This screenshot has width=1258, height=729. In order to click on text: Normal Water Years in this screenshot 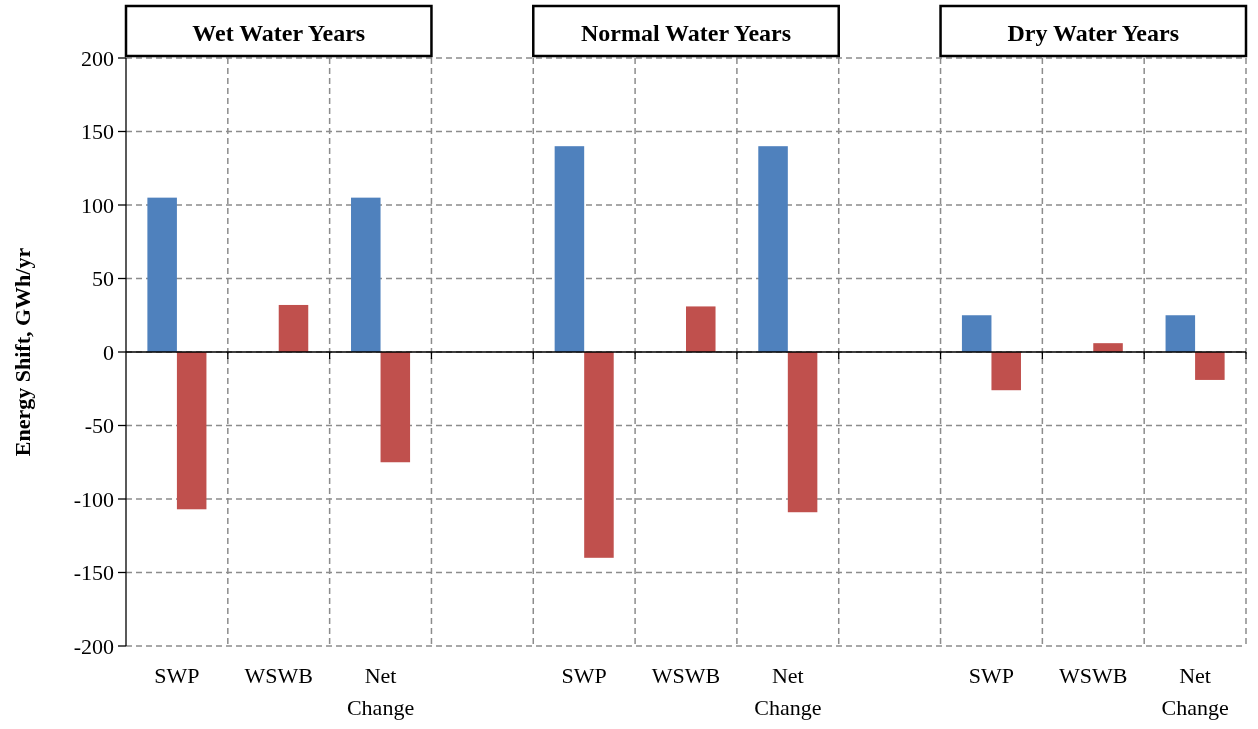, I will do `click(686, 33)`.